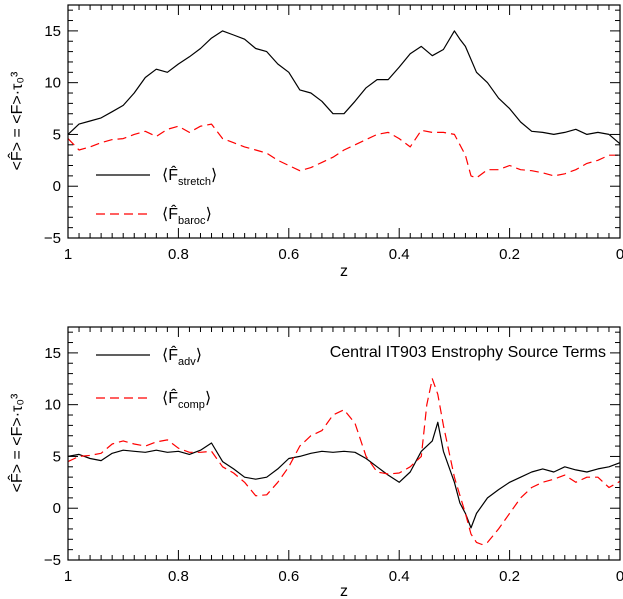  I want to click on legend-comp-subscript: comp, so click(191, 405).